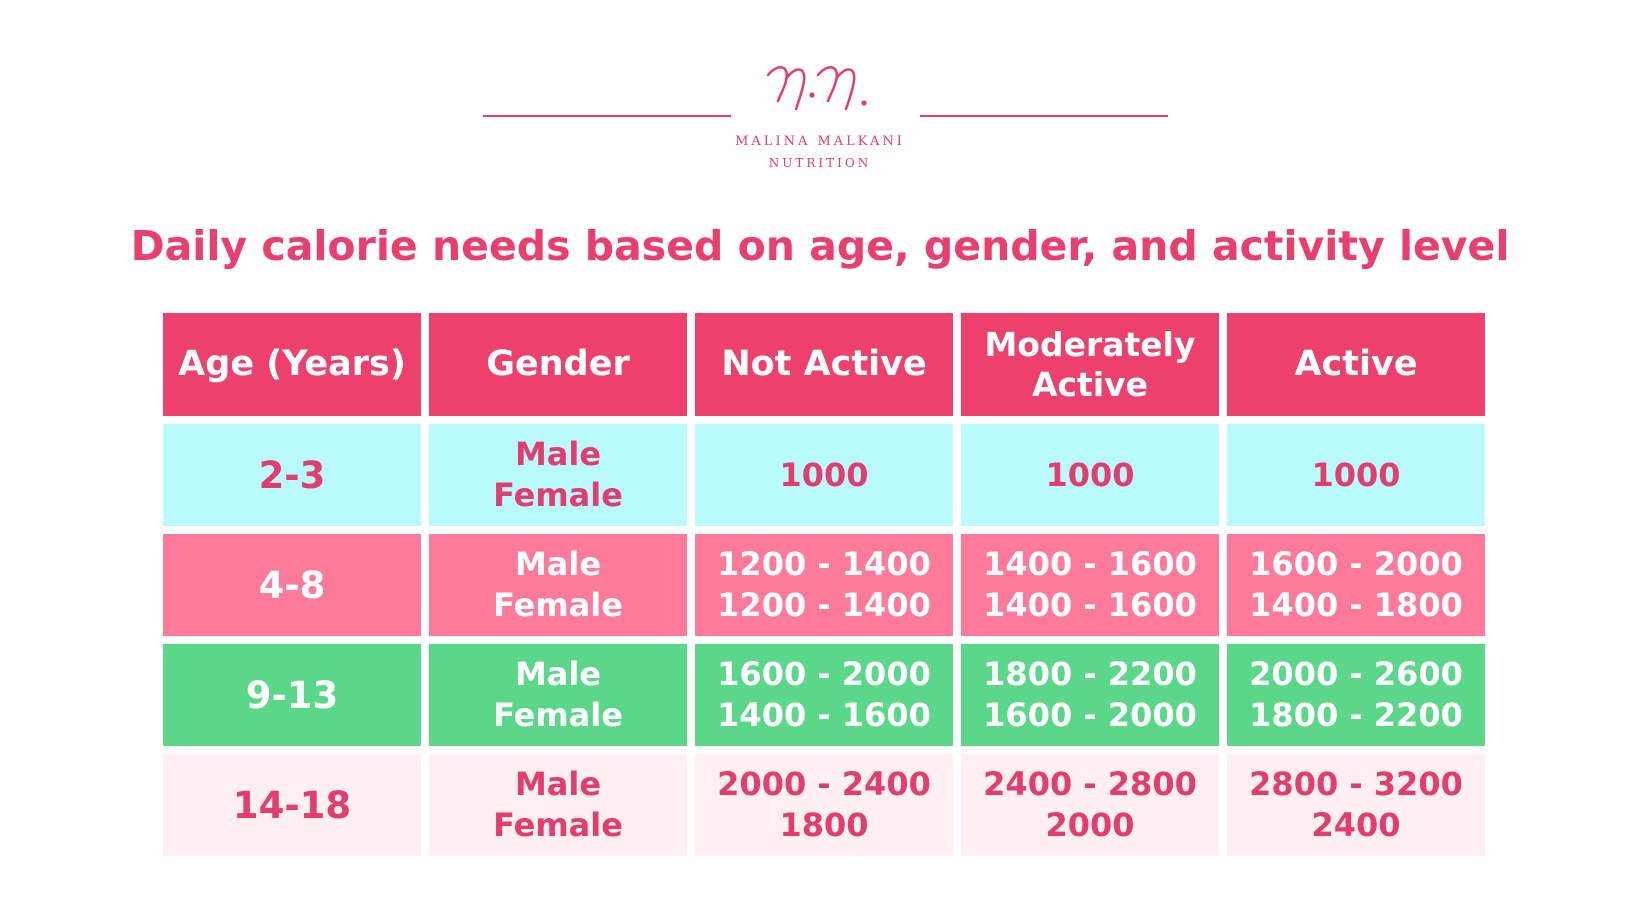 The width and height of the screenshot is (1640, 924). Describe the element at coordinates (1356, 805) in the screenshot. I see `active-cell: 2800 - 3200 2400` at that location.